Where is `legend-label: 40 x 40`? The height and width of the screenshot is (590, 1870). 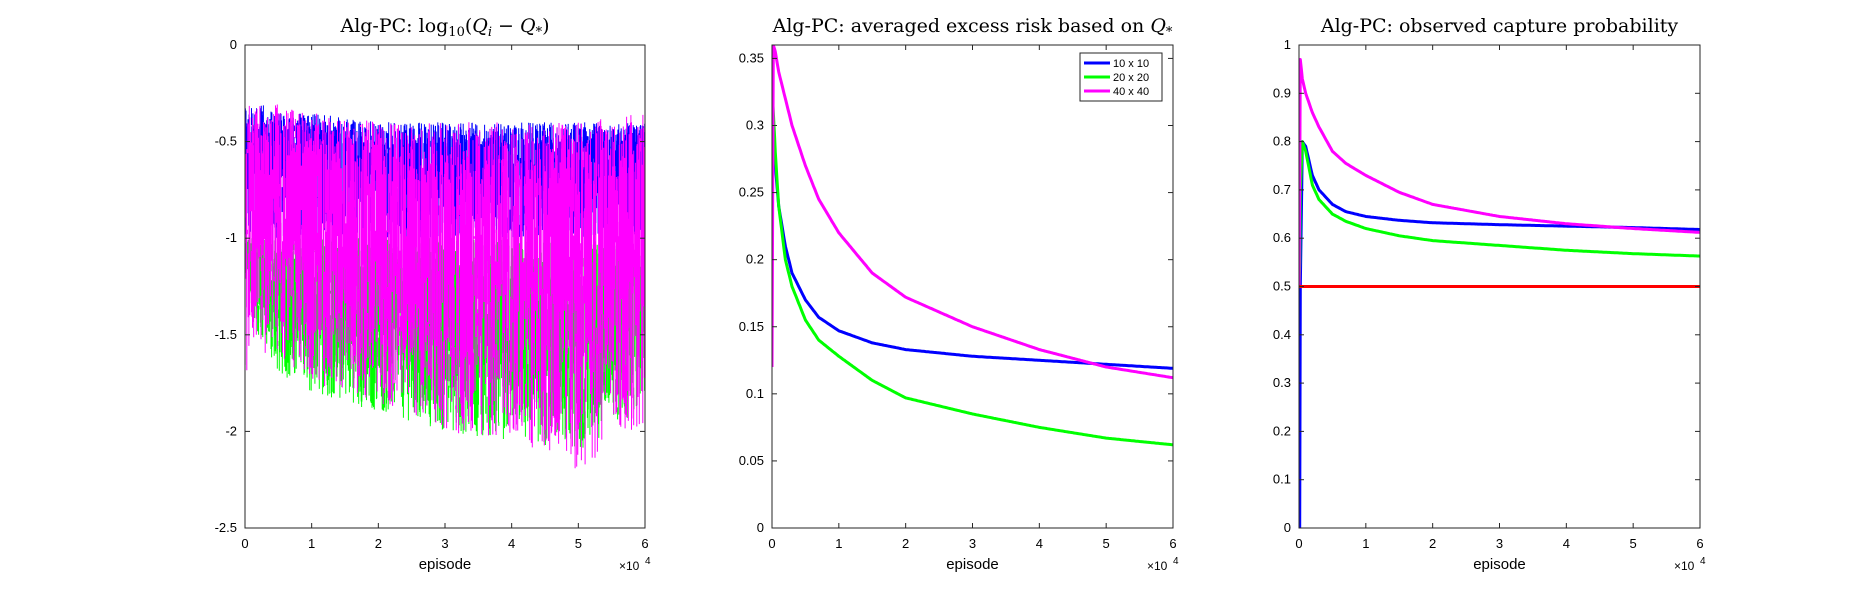
legend-label: 40 x 40 is located at coordinates (1131, 92).